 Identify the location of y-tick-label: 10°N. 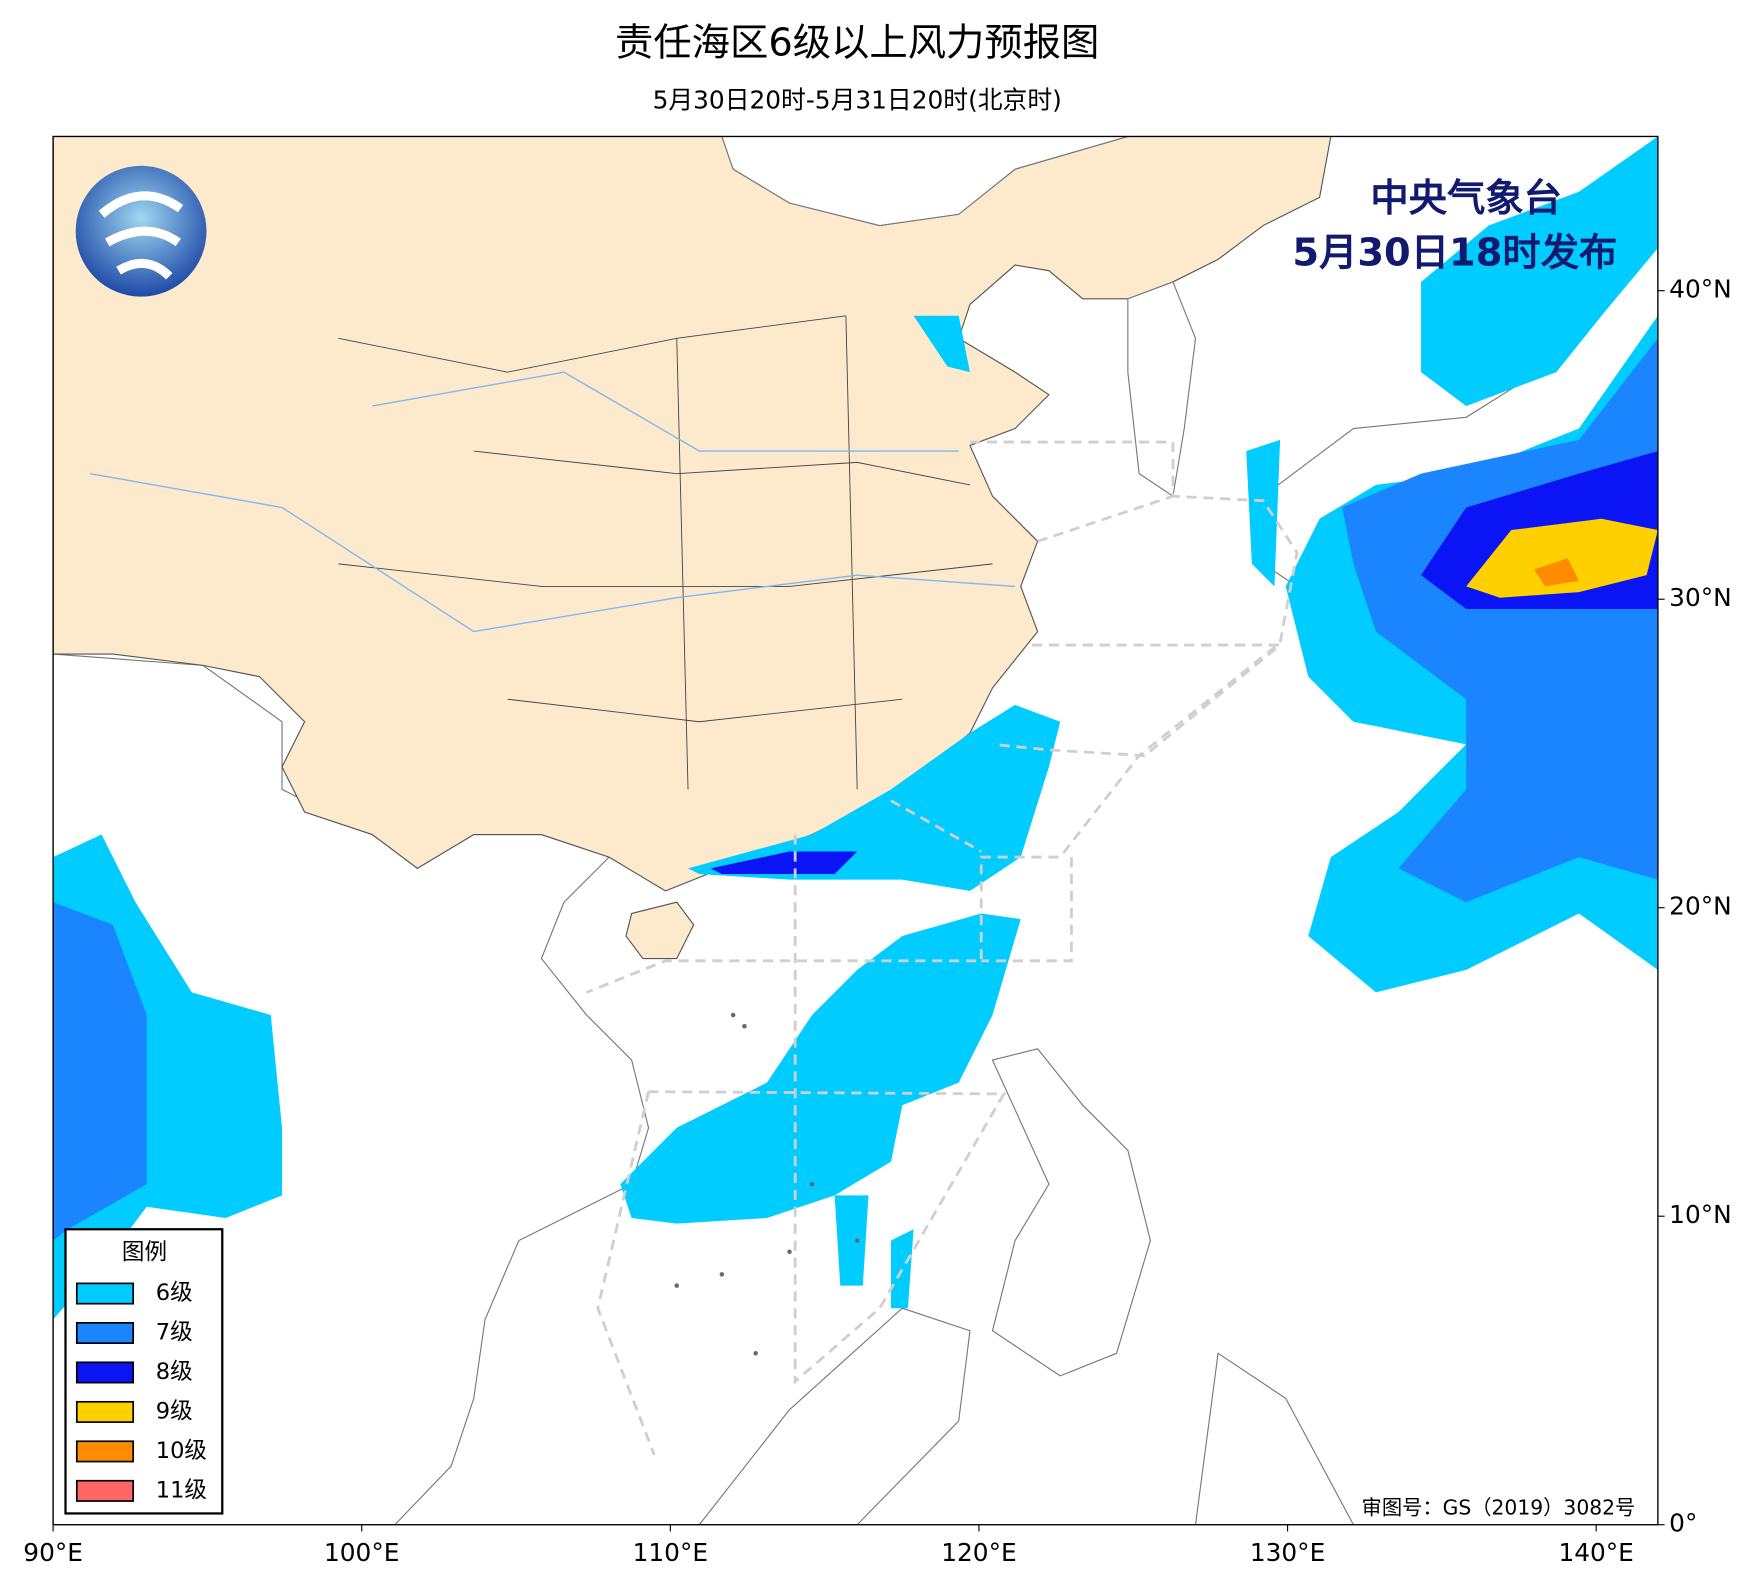
(1700, 1214).